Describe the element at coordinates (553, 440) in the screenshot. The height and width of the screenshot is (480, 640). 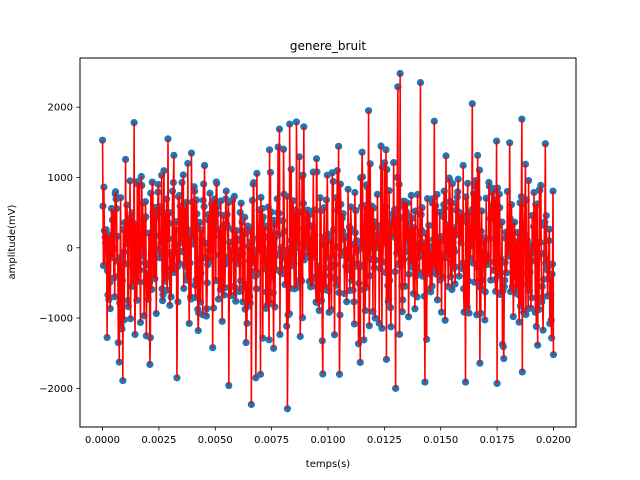
I see `x-tick-label: 0.0200` at that location.